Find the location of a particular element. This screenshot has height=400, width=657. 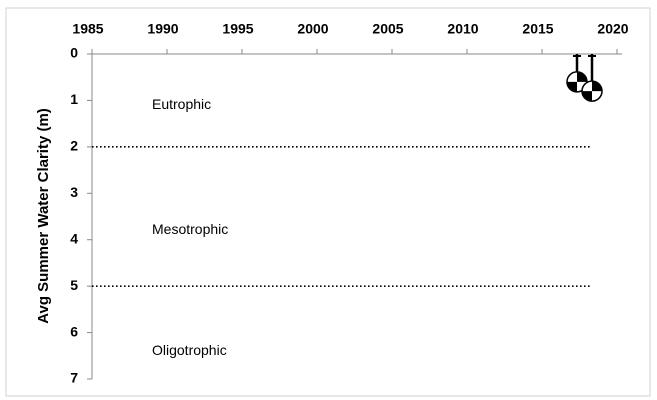

x-tick-label: 1985 is located at coordinates (87, 29).